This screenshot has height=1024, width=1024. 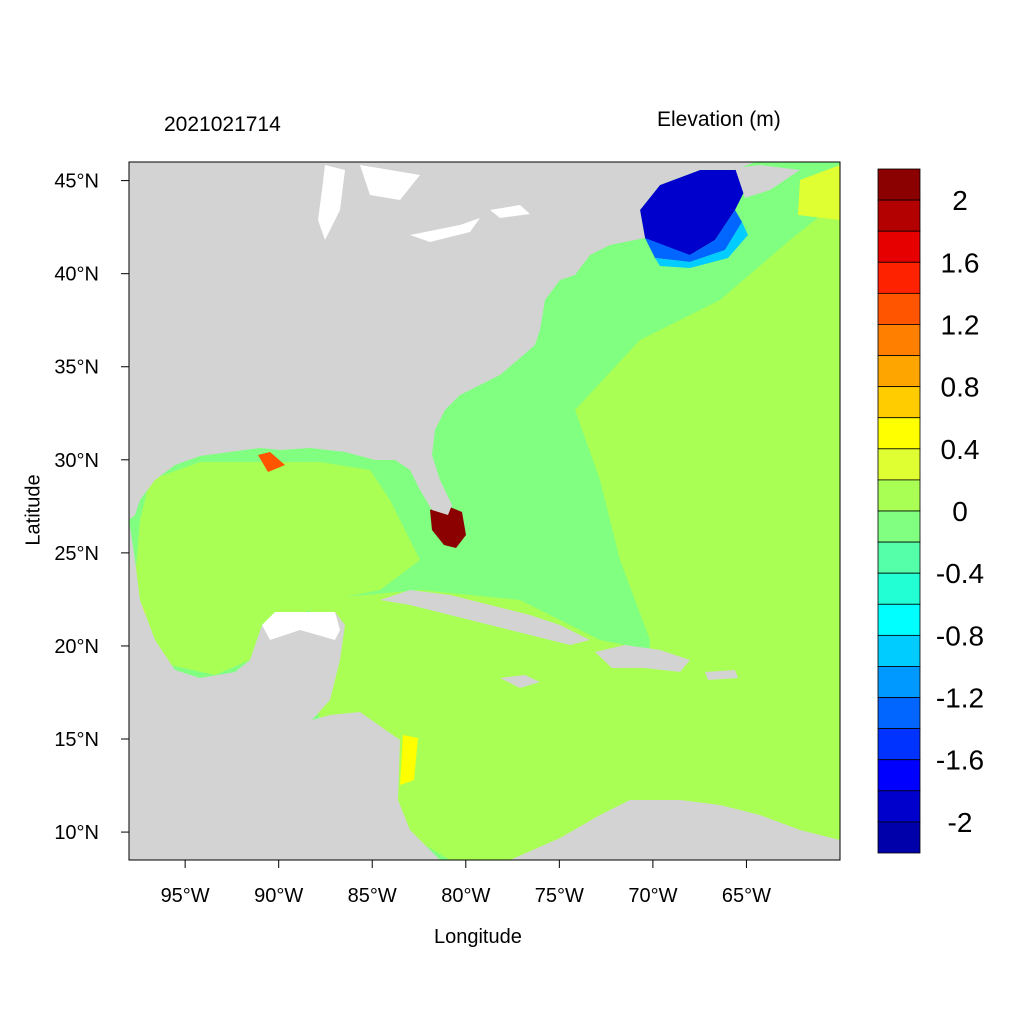 I want to click on land-central-america, so click(x=284, y=786).